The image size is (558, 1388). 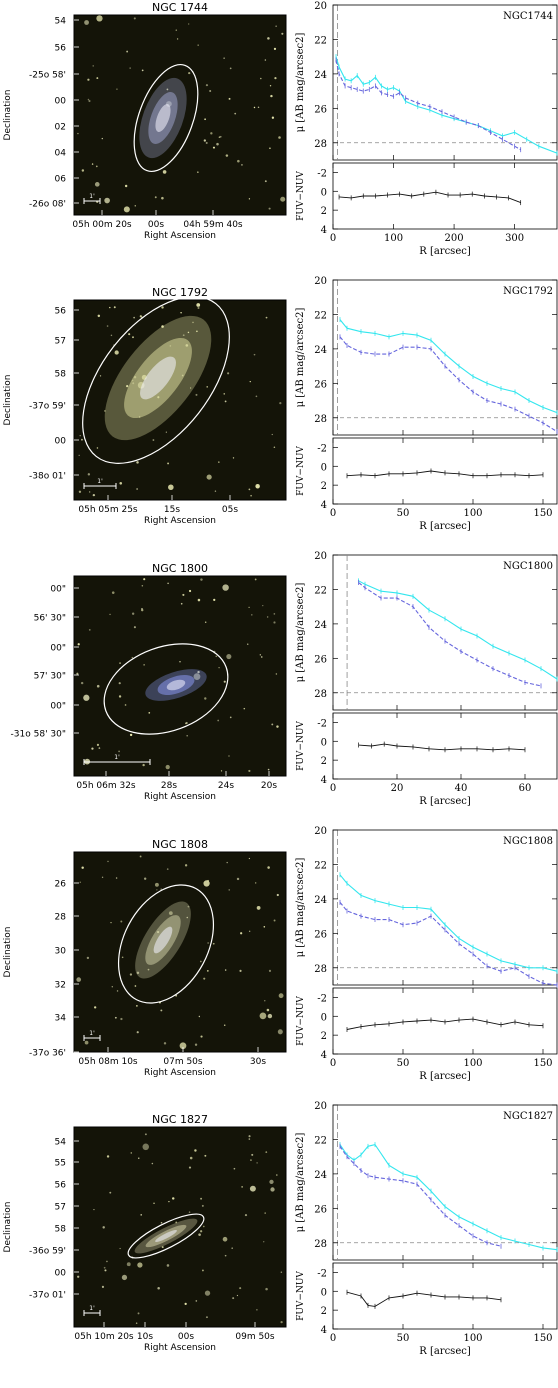 I want to click on x-tick-label: 60, so click(x=525, y=788).